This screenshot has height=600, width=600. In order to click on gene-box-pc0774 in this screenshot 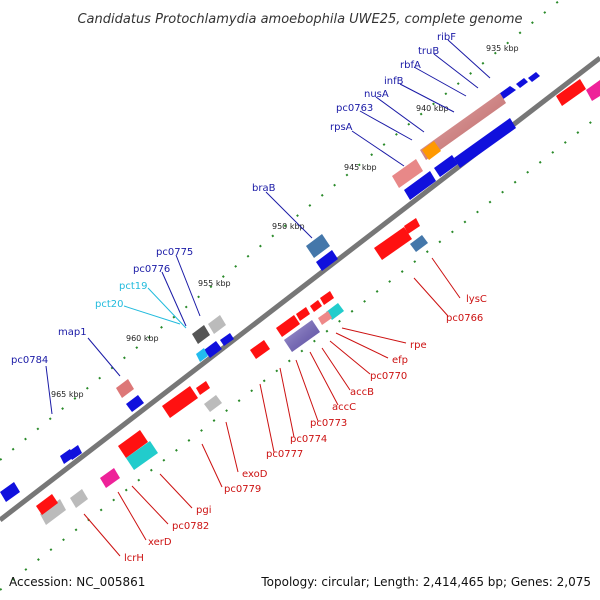, I will do `click(288, 326)`.